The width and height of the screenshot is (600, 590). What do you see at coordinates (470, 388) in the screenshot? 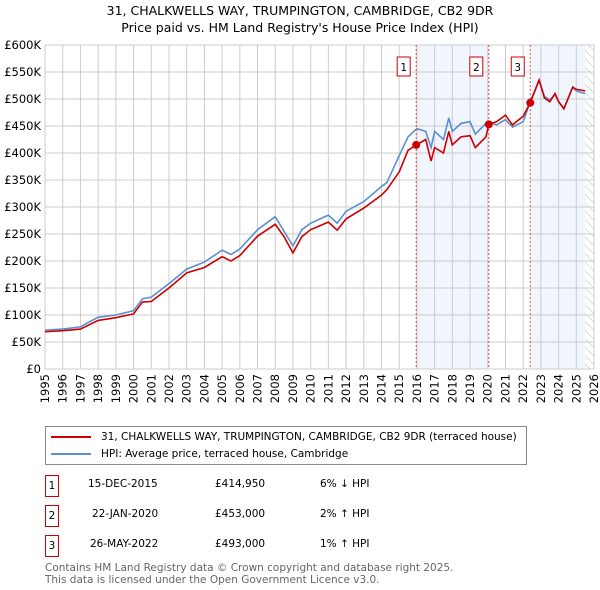
I see `x-tick-label: 2019` at bounding box center [470, 388].